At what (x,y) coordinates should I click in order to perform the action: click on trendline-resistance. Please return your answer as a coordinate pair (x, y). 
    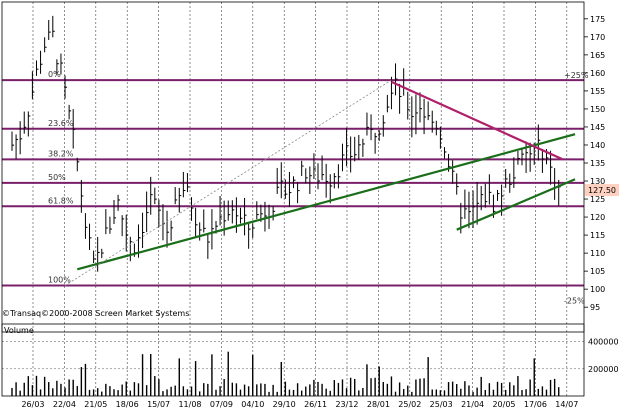
    Looking at the image, I should click on (477, 120).